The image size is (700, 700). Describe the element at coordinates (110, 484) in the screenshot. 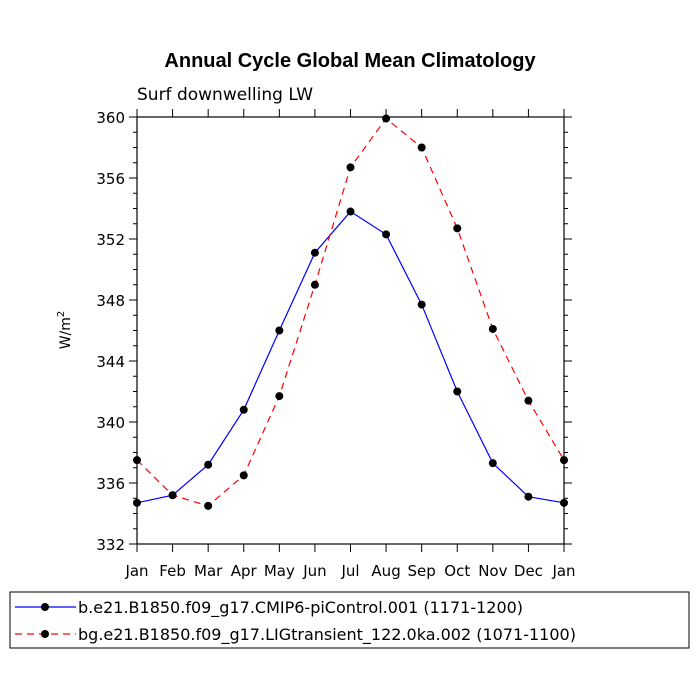

I see `y-tick-label: 336` at that location.